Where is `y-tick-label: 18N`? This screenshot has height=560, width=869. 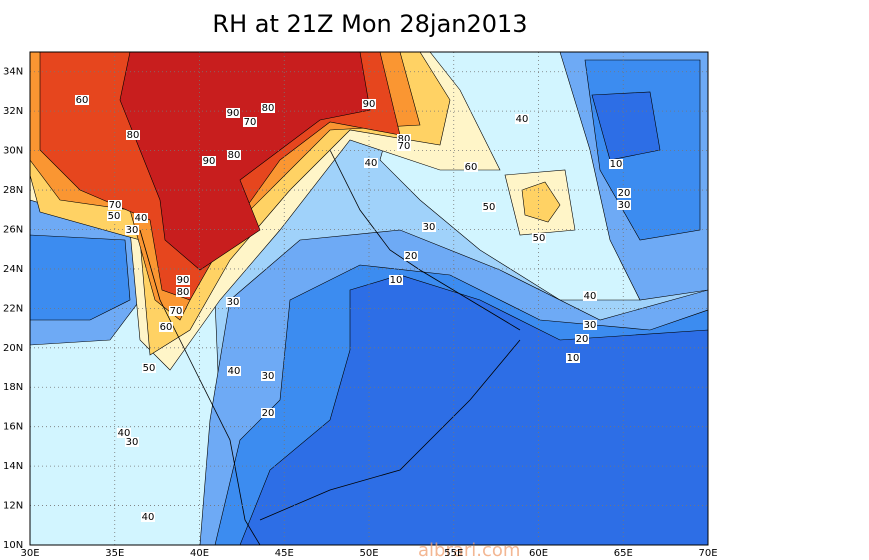 y-tick-label: 18N is located at coordinates (13, 387).